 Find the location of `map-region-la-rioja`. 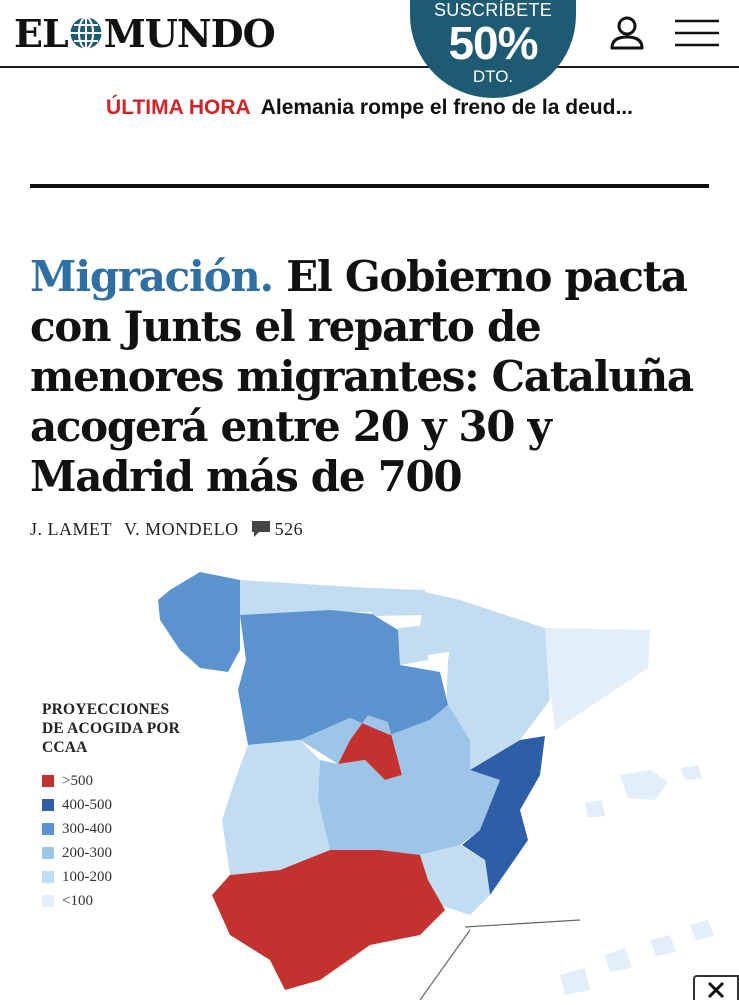

map-region-la-rioja is located at coordinates (413, 645).